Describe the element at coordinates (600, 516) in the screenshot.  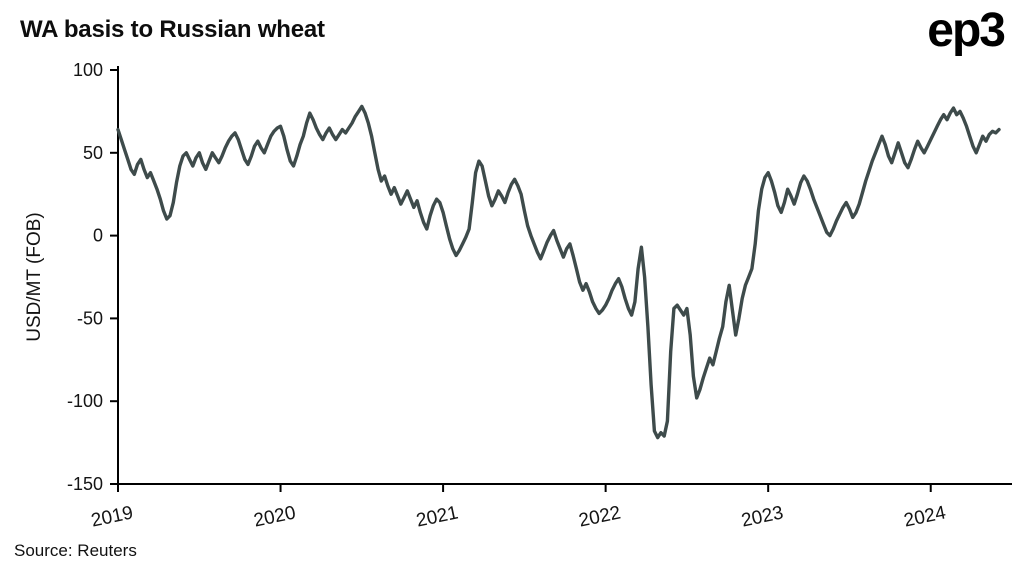
I see `x-tick-label: 2022` at that location.